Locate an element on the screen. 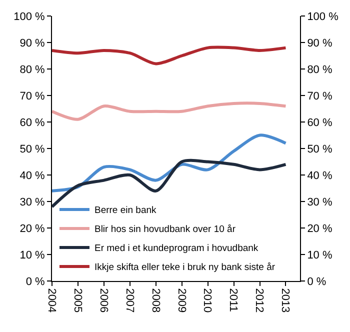 The width and height of the screenshot is (350, 332). x-tick-label: 2008 is located at coordinates (155, 300).